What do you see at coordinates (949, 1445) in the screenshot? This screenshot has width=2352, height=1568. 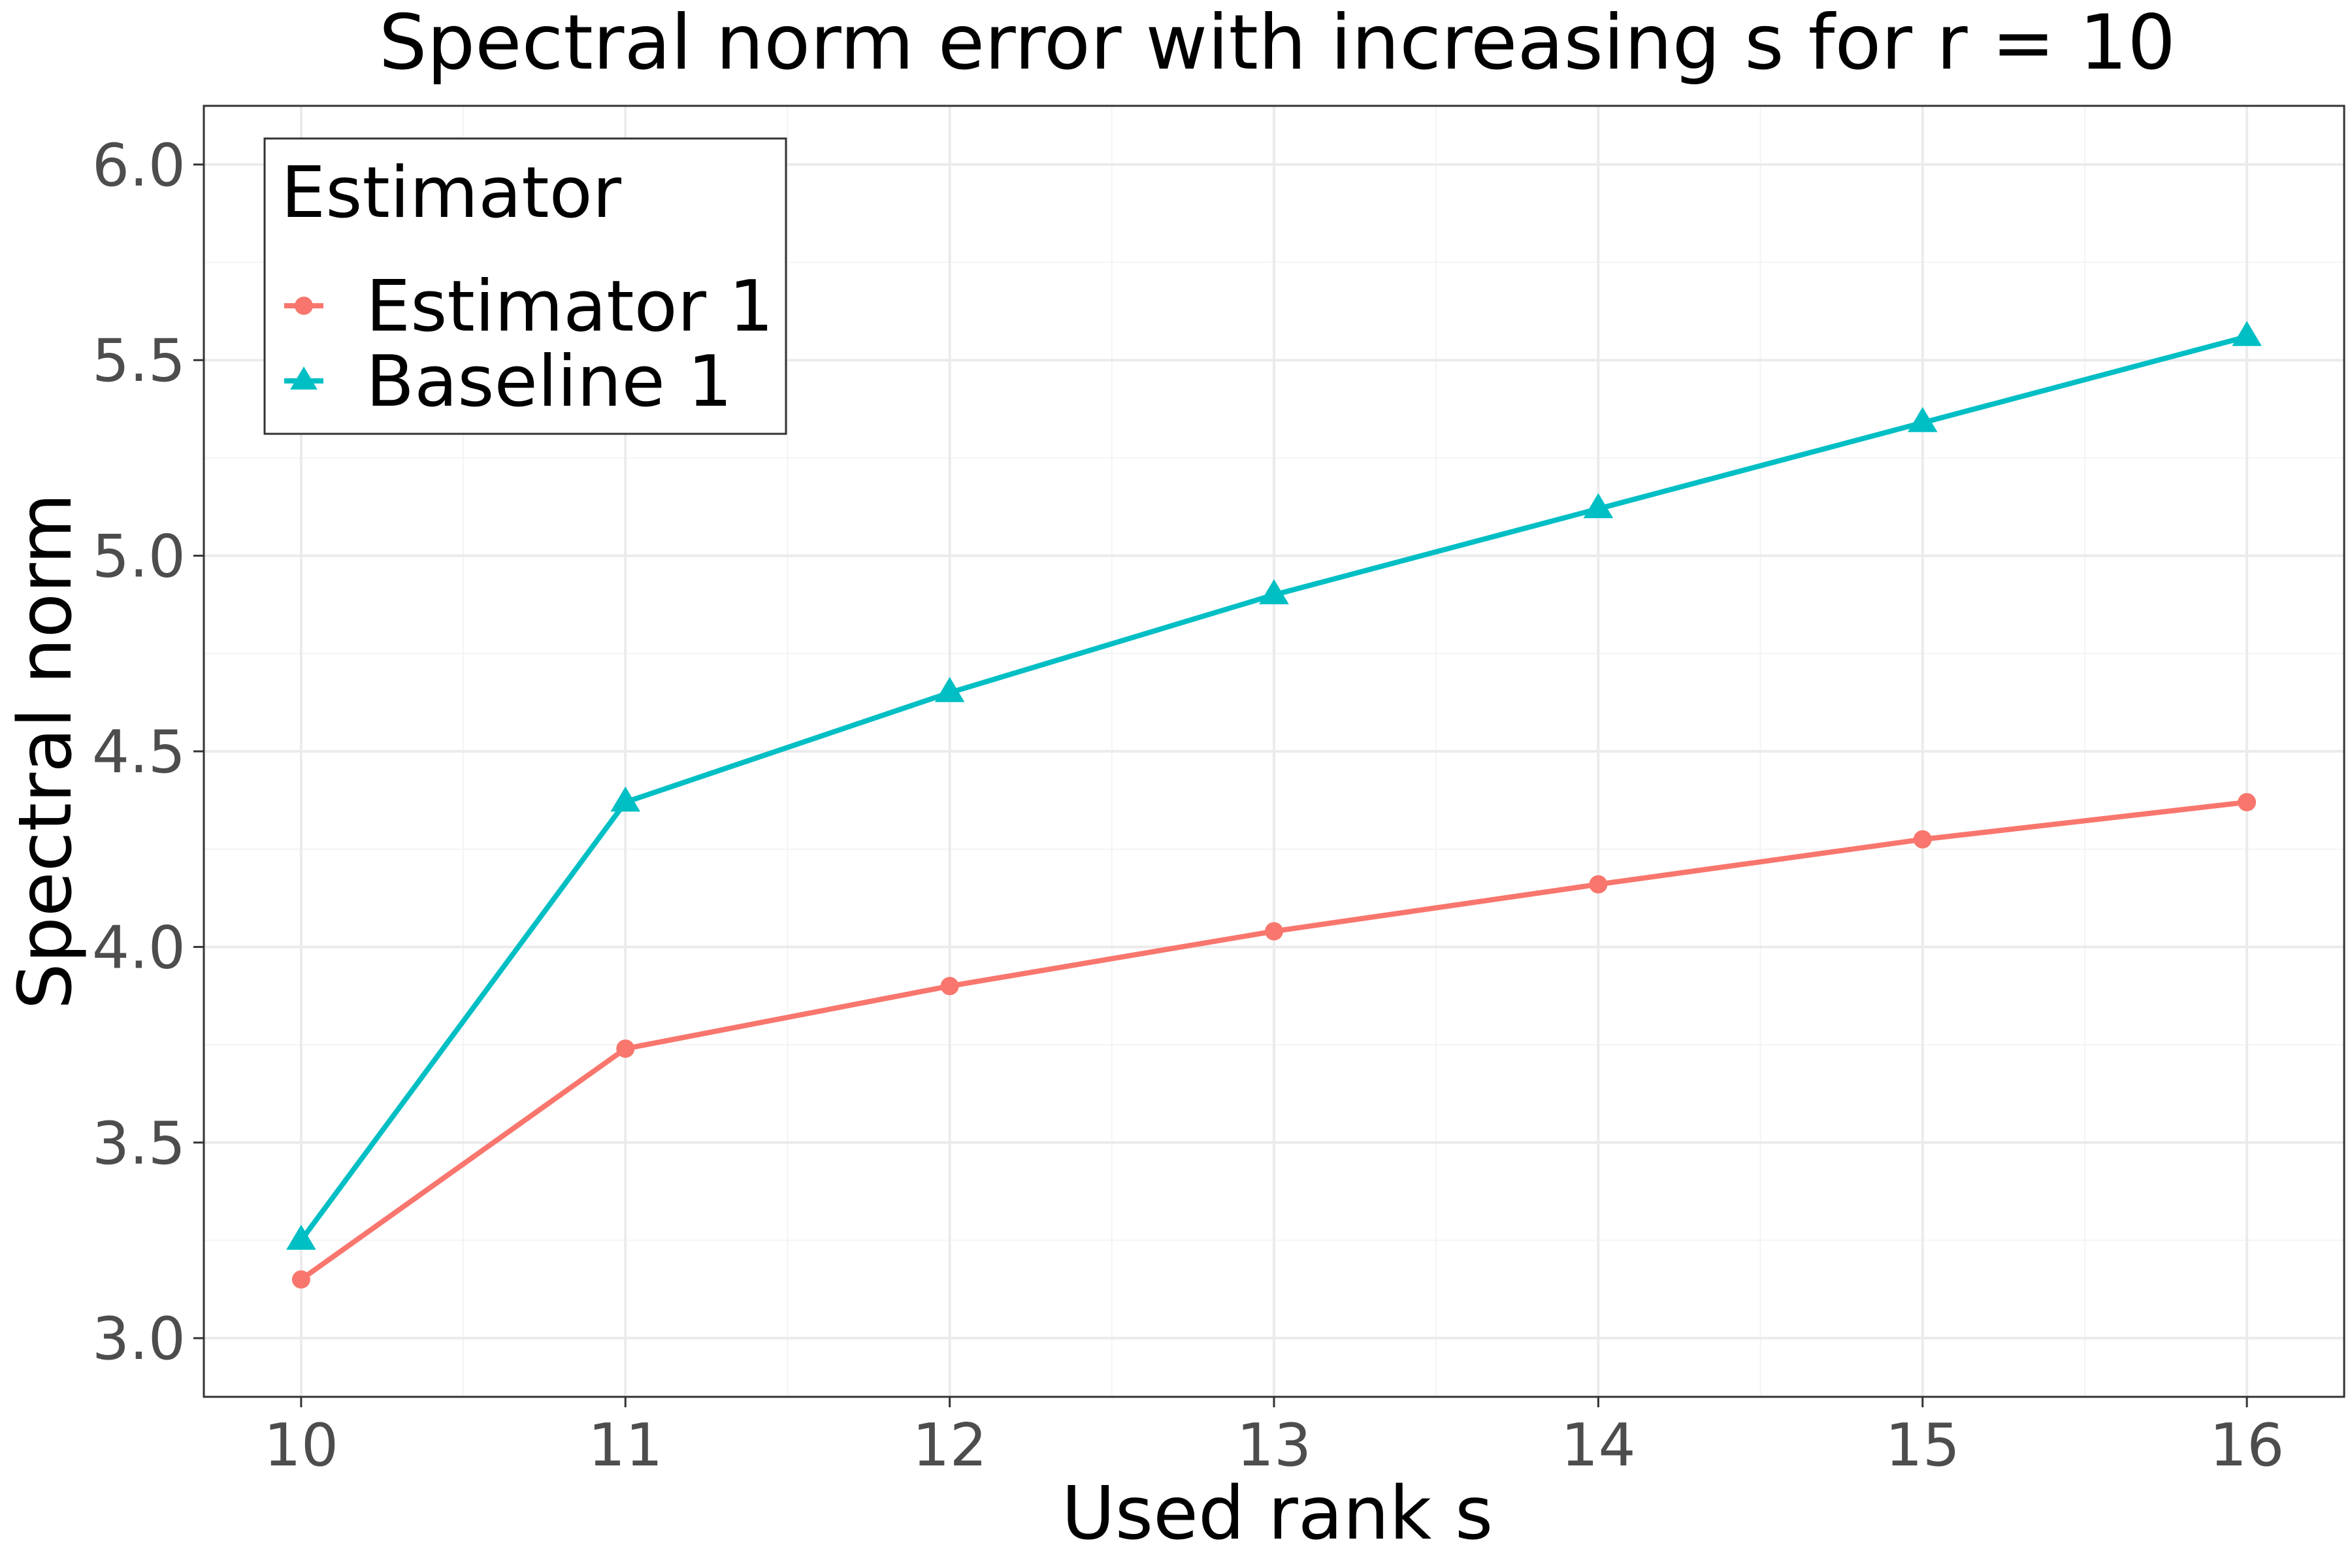 I see `x-tick-label: 12` at bounding box center [949, 1445].